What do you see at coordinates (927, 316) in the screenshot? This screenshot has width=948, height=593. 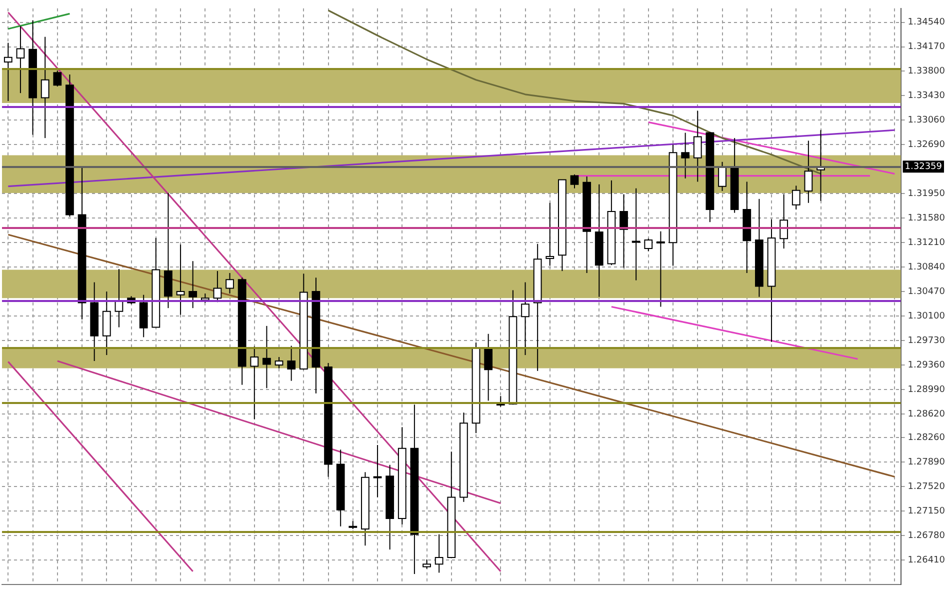 I see `y-tick-label: 1.30100` at bounding box center [927, 316].